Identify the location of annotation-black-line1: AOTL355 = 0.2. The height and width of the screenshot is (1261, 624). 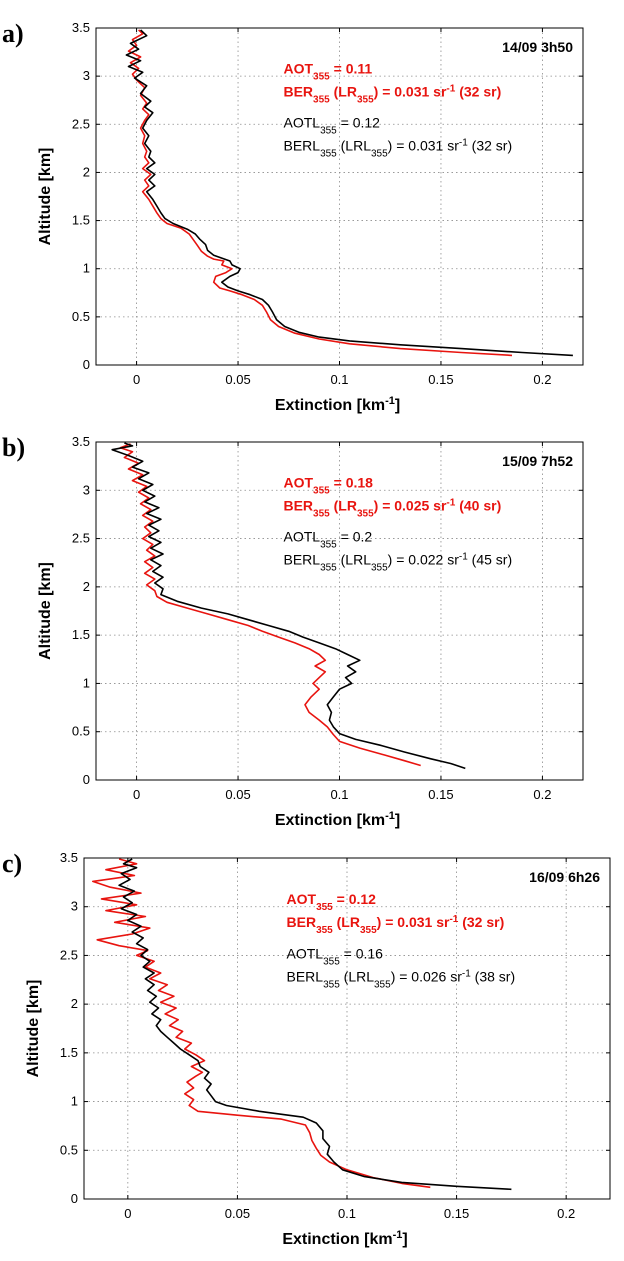
(327, 540).